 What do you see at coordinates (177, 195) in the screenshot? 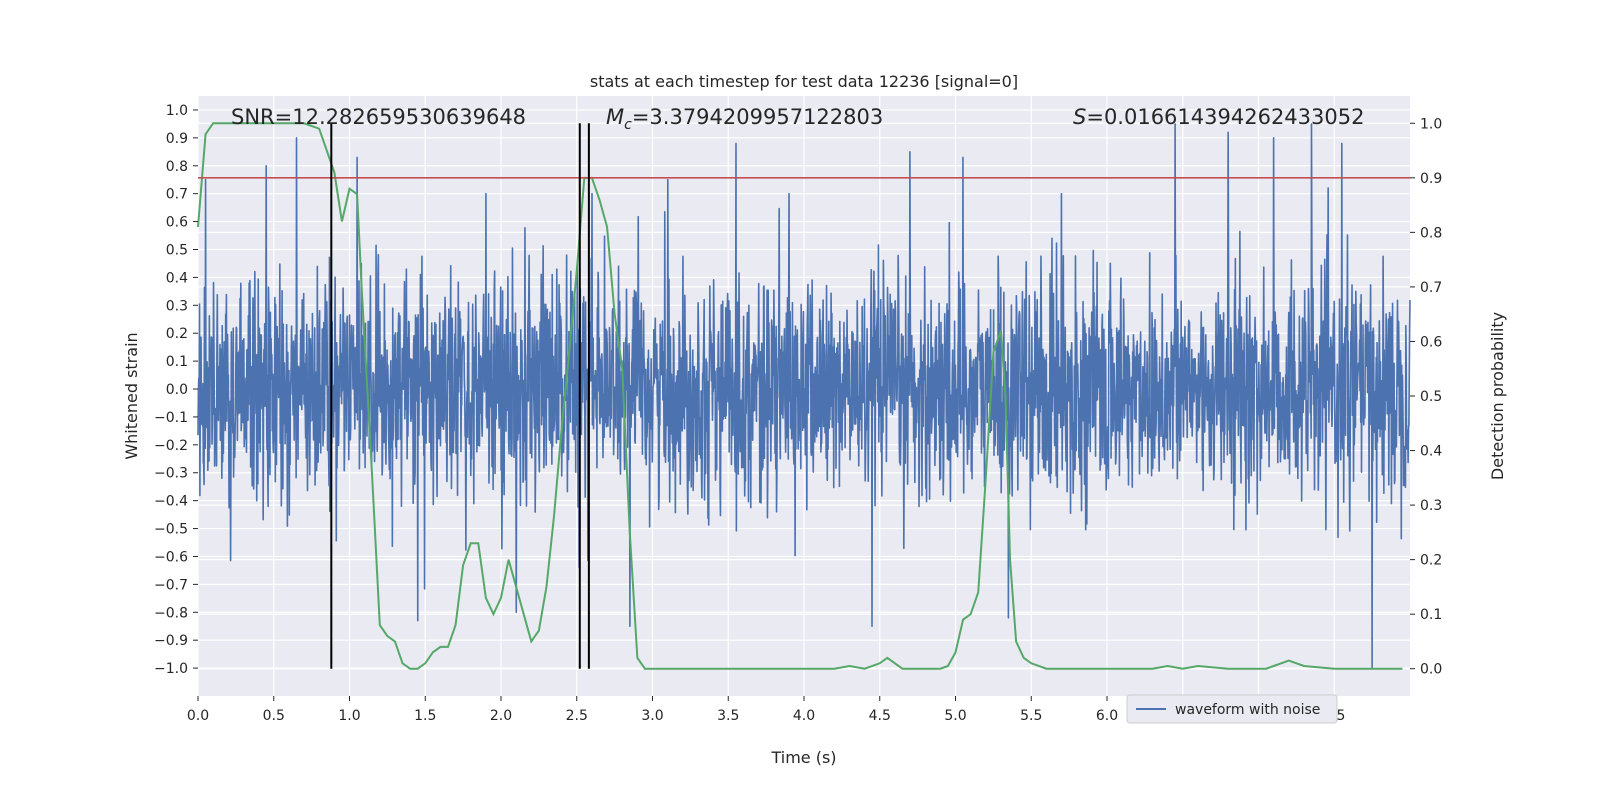
I see `y-left-tick-label: 0.7` at bounding box center [177, 195].